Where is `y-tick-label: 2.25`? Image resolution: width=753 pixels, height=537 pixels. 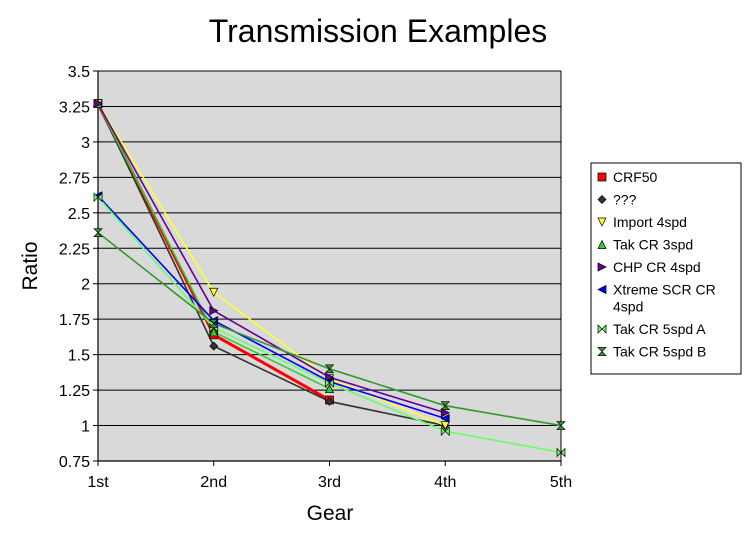 y-tick-label: 2.25 is located at coordinates (74, 249).